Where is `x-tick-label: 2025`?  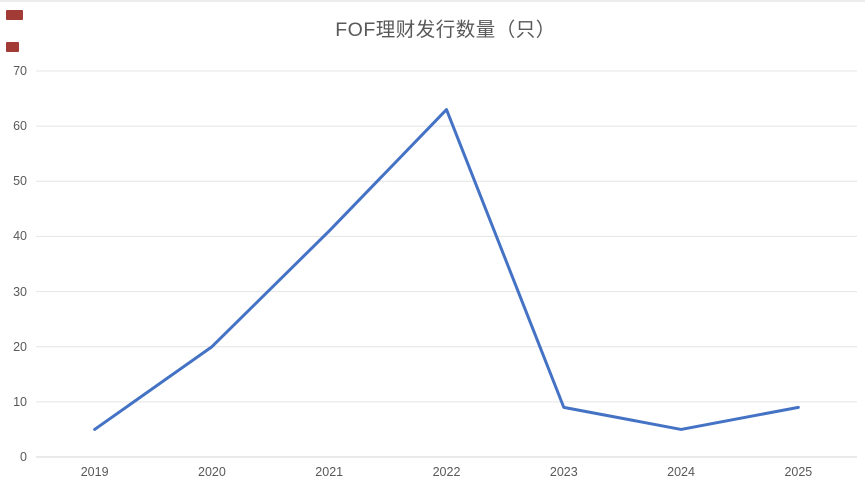 x-tick-label: 2025 is located at coordinates (798, 472).